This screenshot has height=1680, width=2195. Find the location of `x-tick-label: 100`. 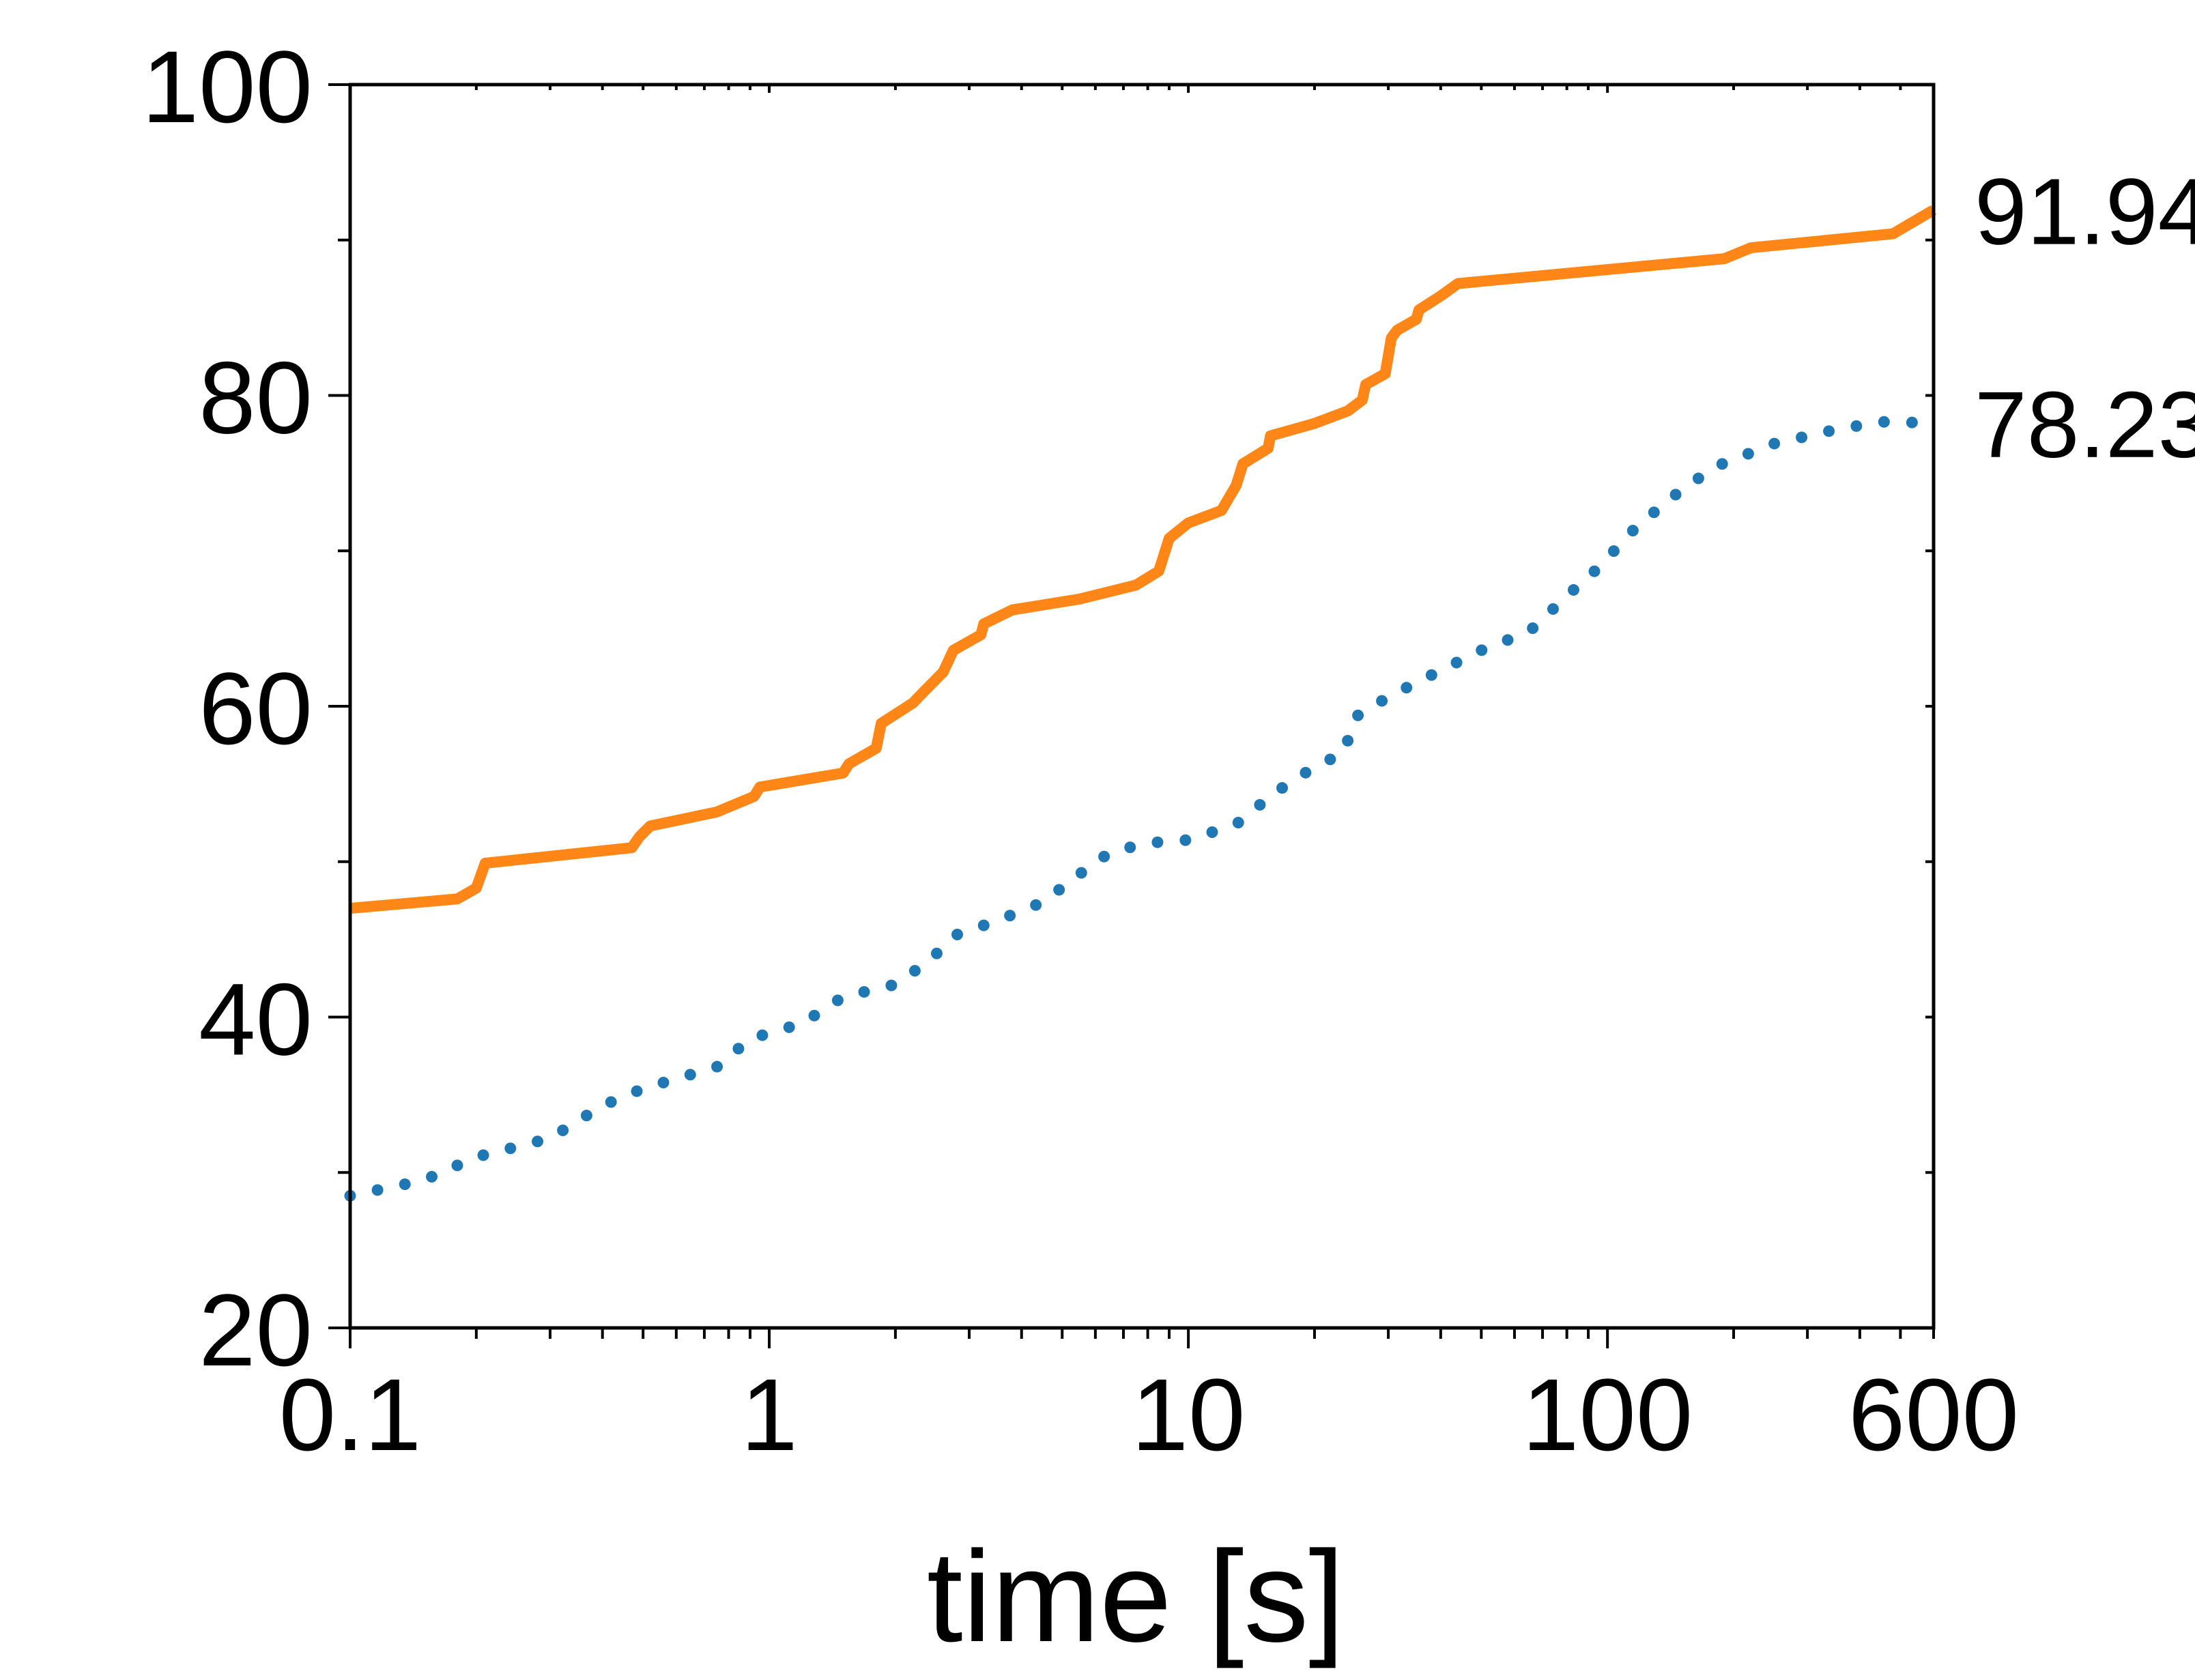

x-tick-label: 100 is located at coordinates (1607, 1414).